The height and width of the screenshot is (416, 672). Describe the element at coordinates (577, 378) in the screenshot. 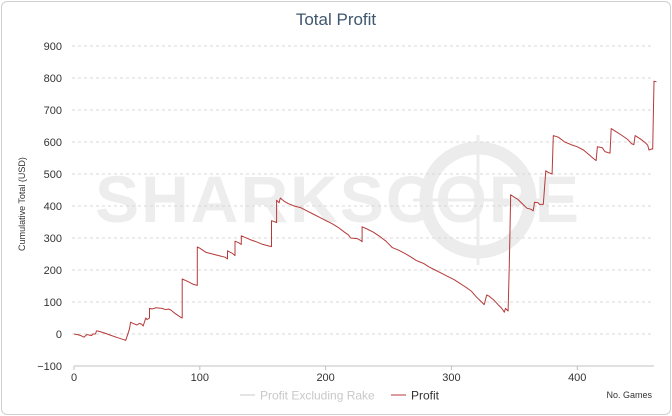

I see `x-tick-label: 400` at that location.